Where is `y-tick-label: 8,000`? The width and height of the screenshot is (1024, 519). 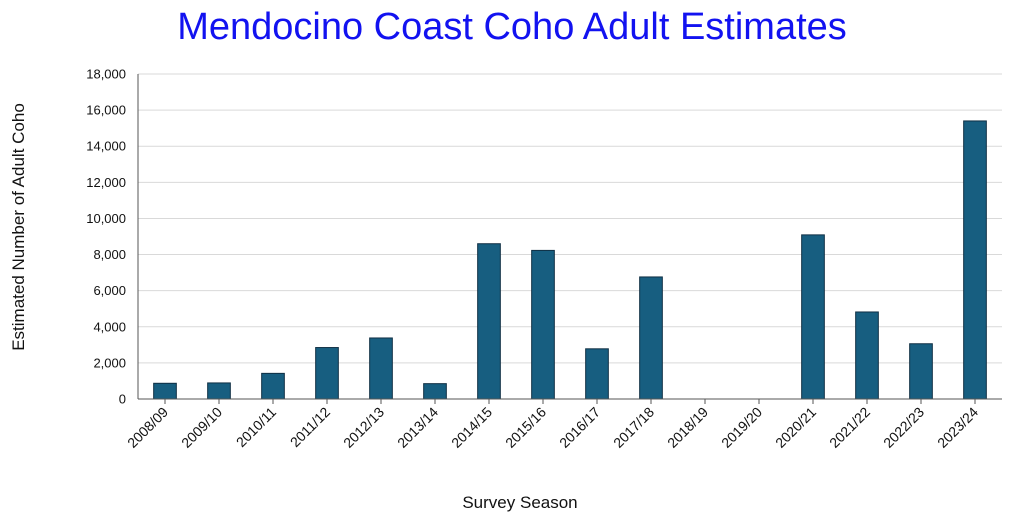 y-tick-label: 8,000 is located at coordinates (109, 254).